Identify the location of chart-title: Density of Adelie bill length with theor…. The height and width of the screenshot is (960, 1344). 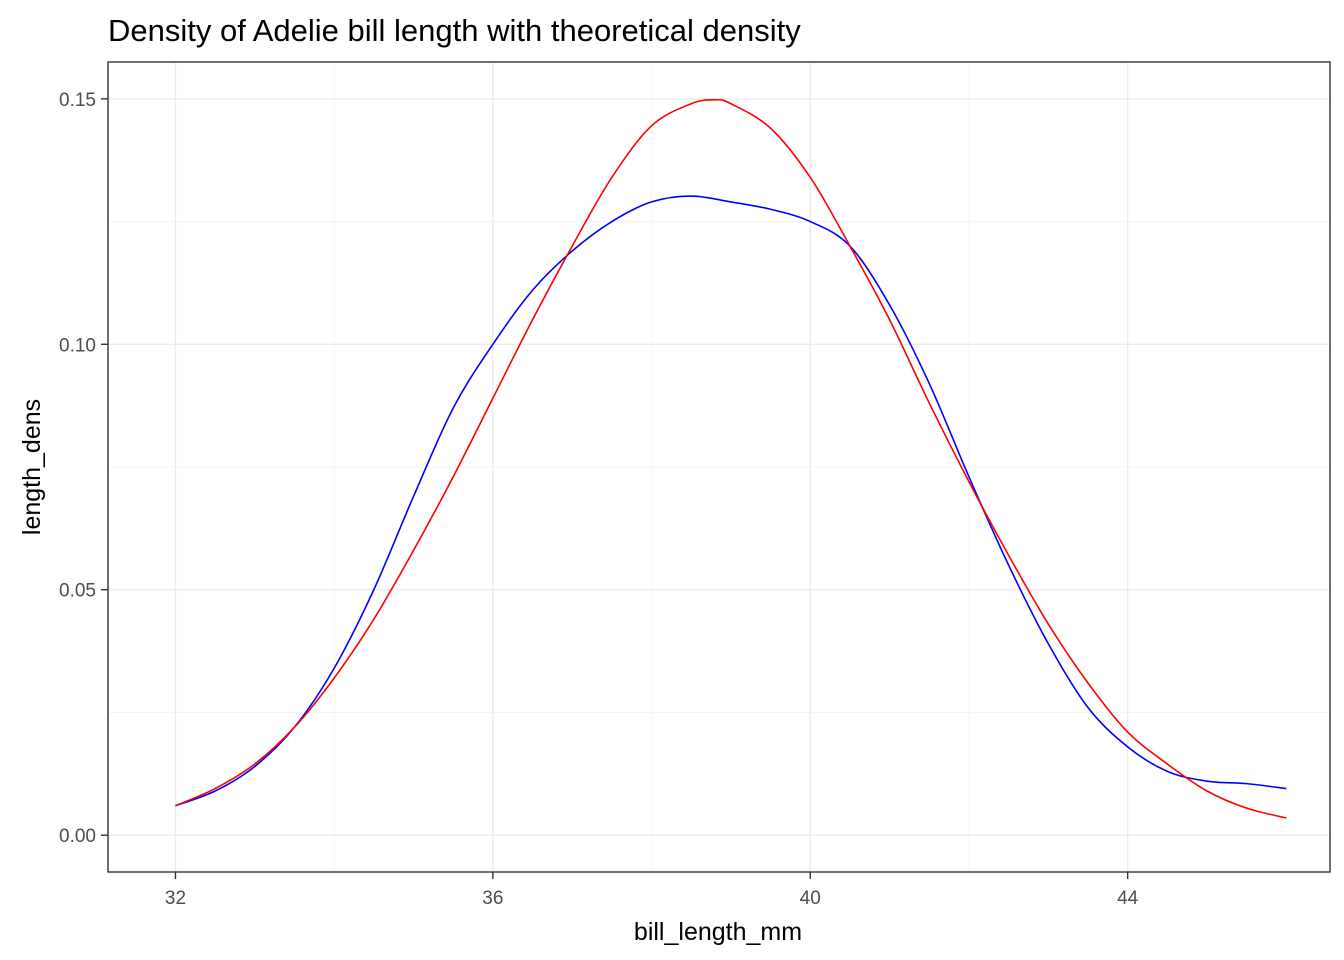
(454, 30).